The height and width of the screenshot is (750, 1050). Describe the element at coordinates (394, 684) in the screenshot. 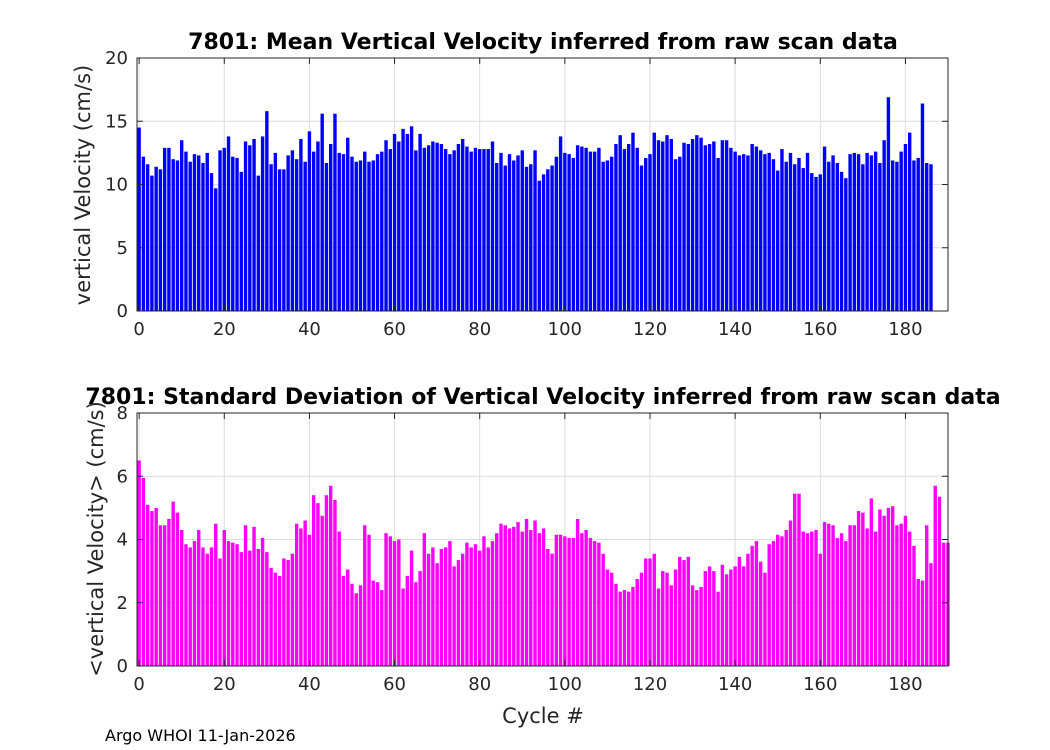

I see `std-velocity-xtick-label: 60` at that location.